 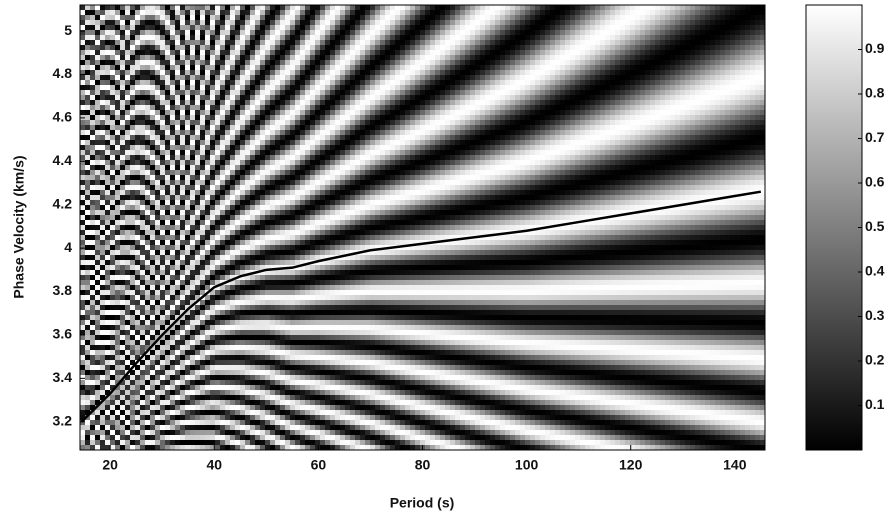 I want to click on colorbar-tick-label: 0.5, so click(x=875, y=226).